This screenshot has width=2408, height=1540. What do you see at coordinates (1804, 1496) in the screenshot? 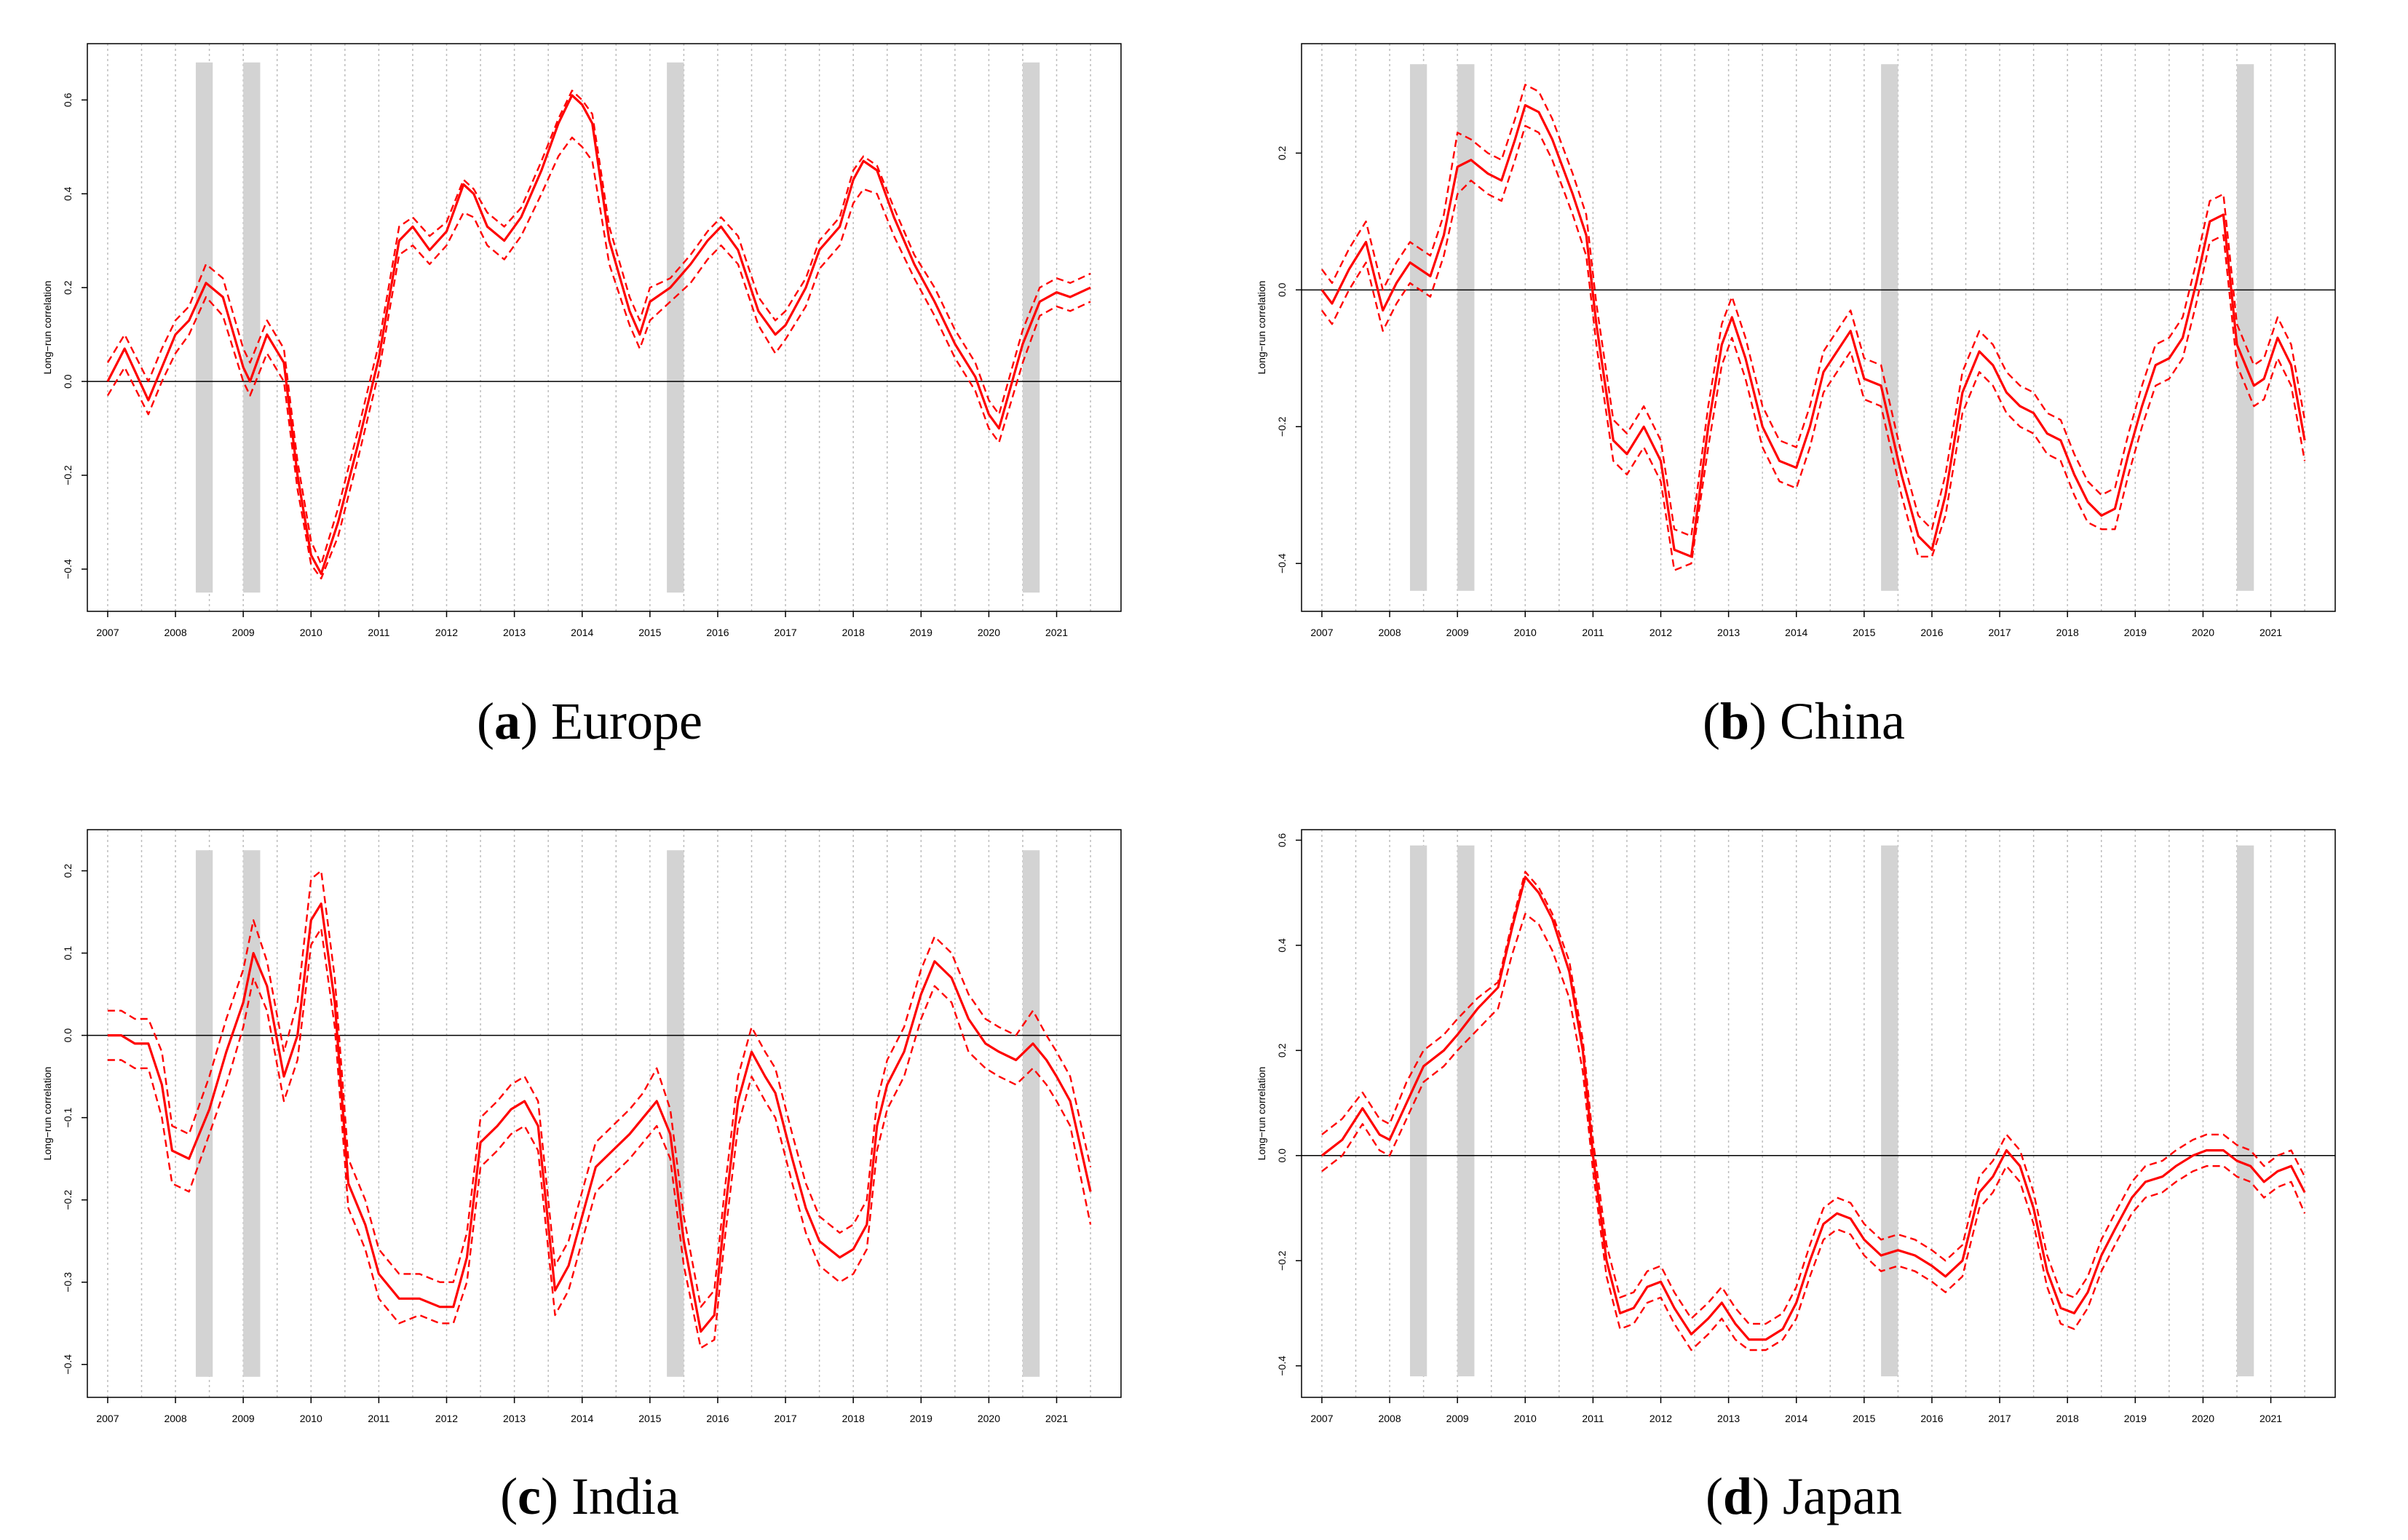
I see `caption-japan: (d) Japan` at bounding box center [1804, 1496].